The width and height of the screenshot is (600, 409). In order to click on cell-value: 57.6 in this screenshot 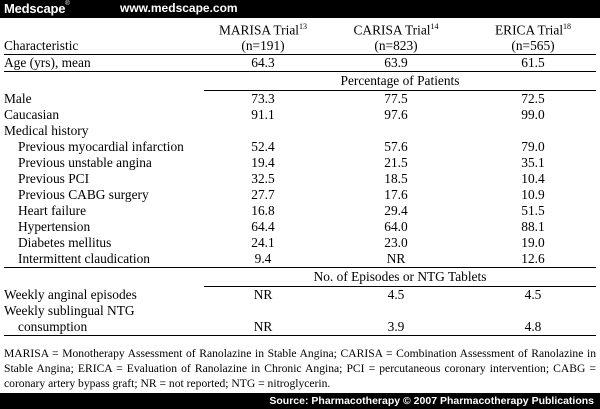, I will do `click(396, 147)`.